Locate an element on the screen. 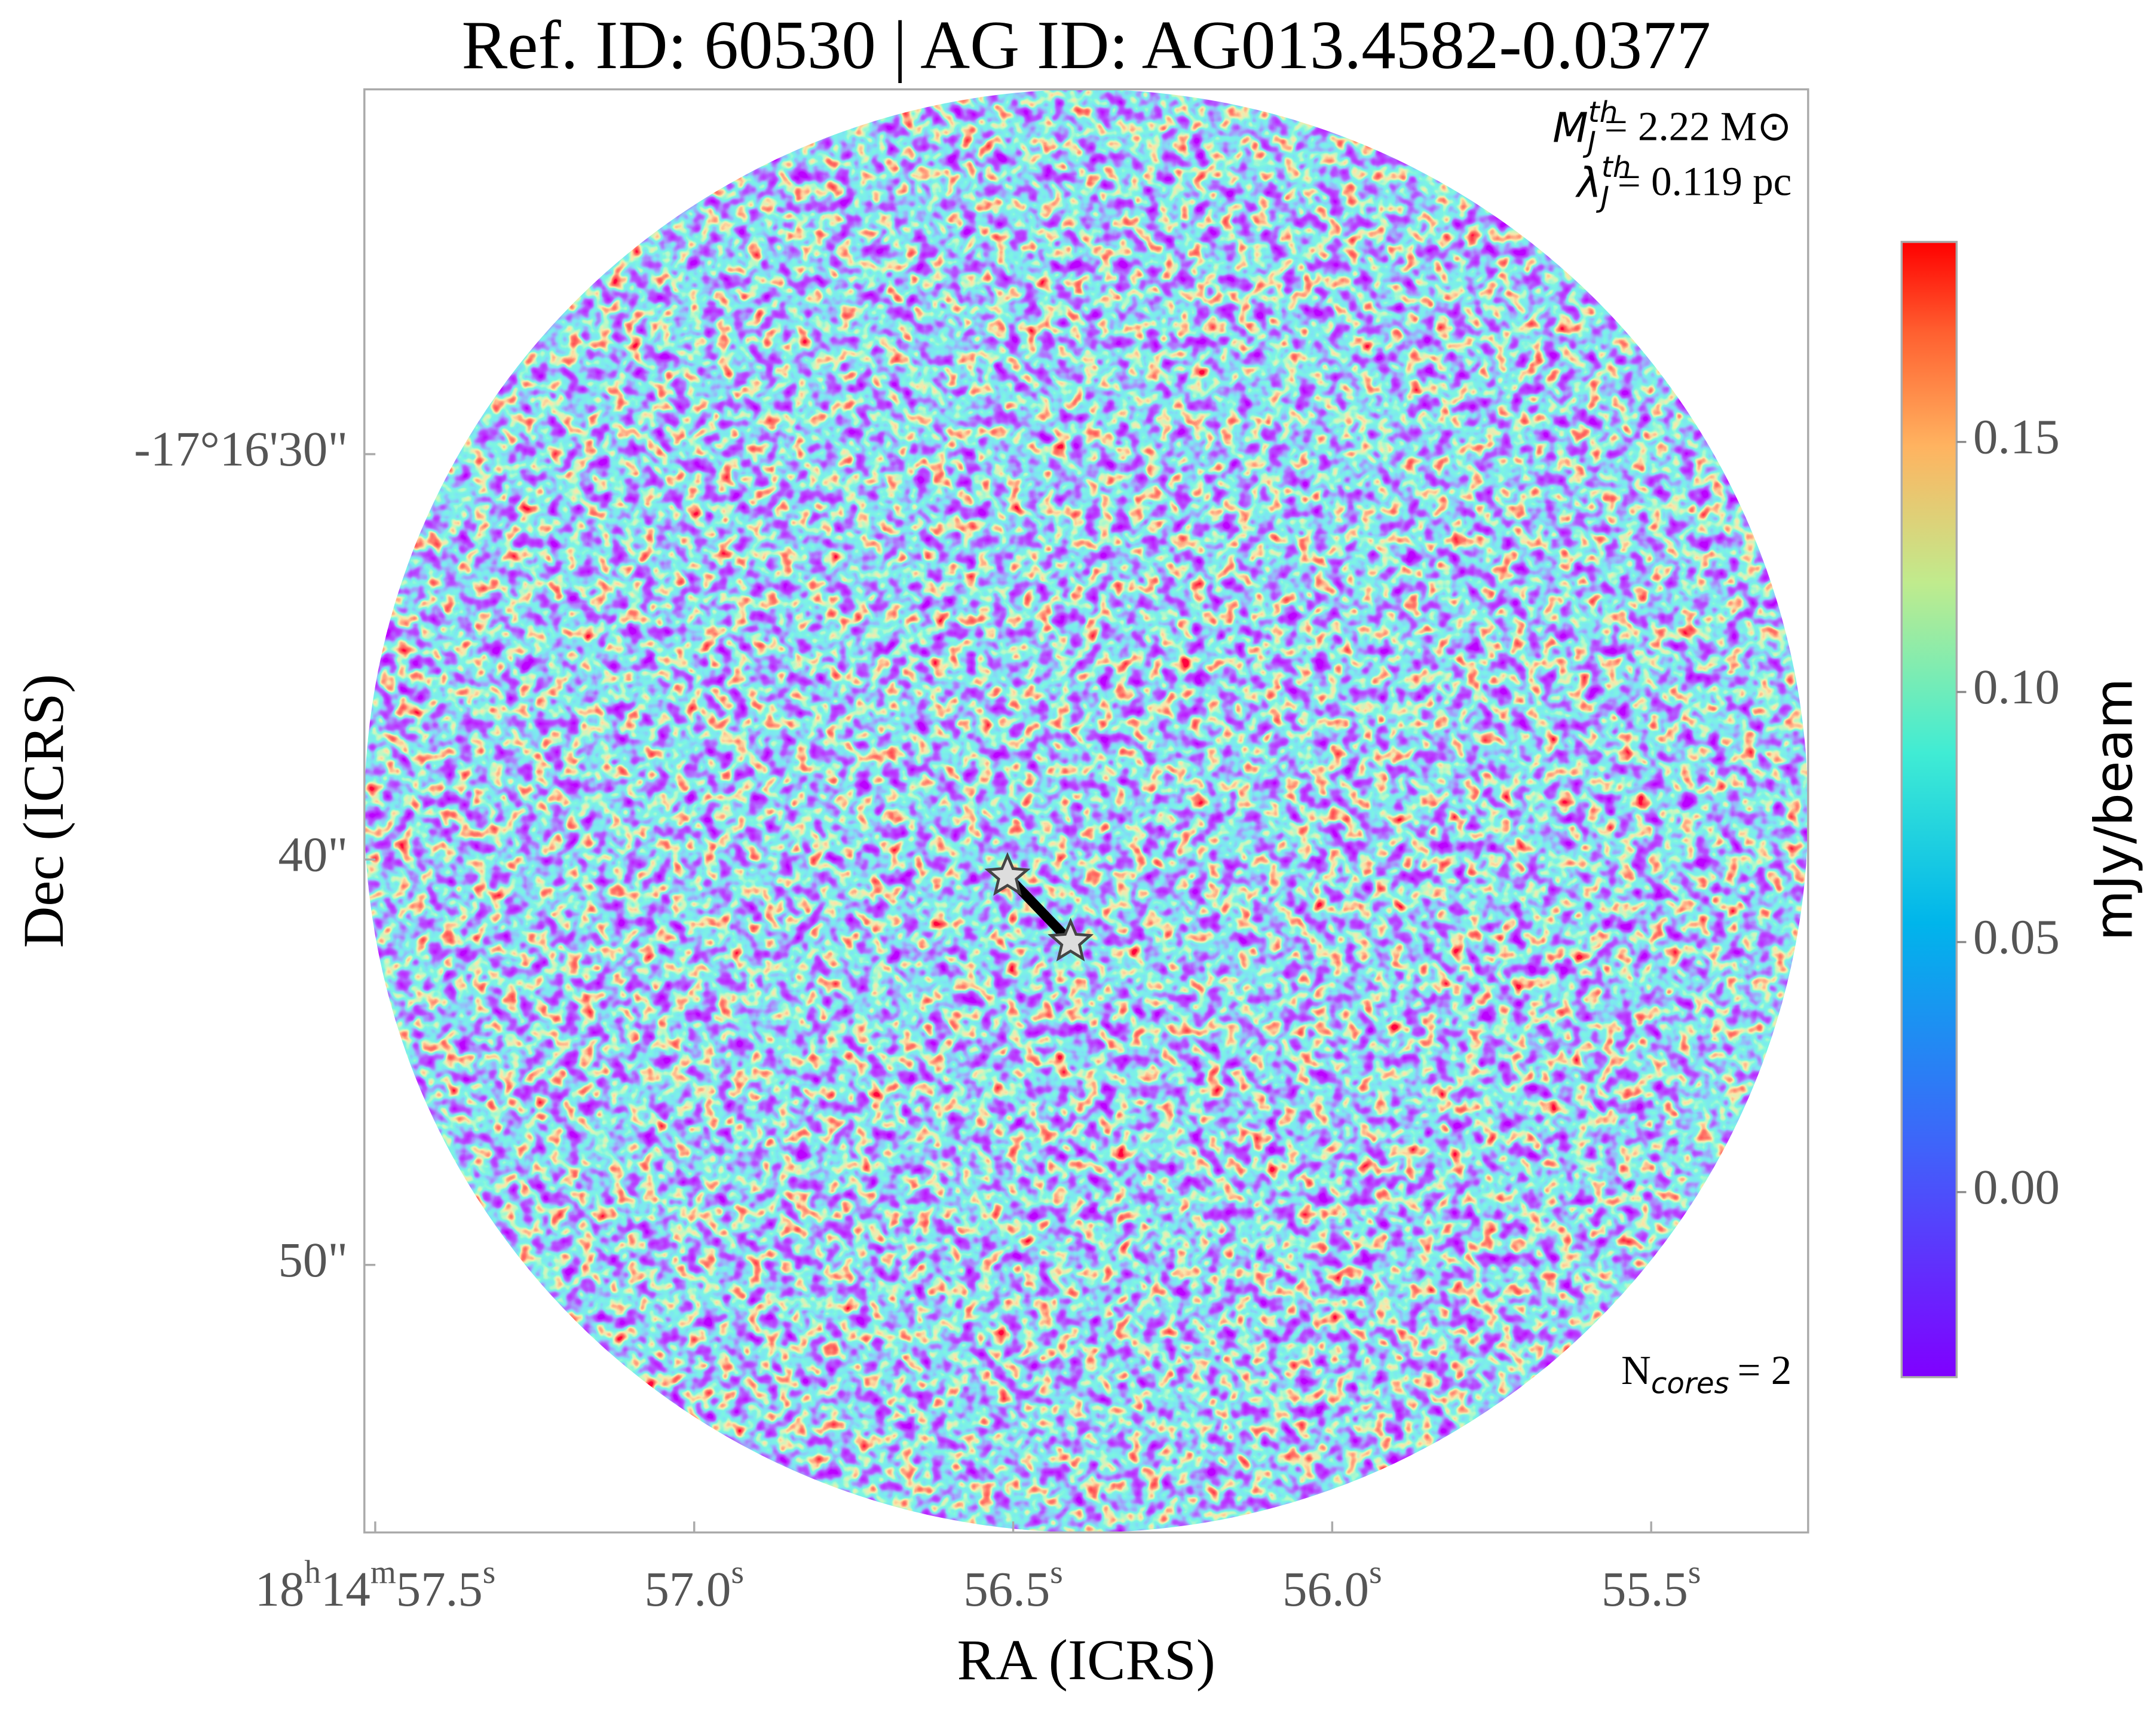 This screenshot has width=2156, height=1718. colorbar-tick-label: 0.05 is located at coordinates (2016, 936).